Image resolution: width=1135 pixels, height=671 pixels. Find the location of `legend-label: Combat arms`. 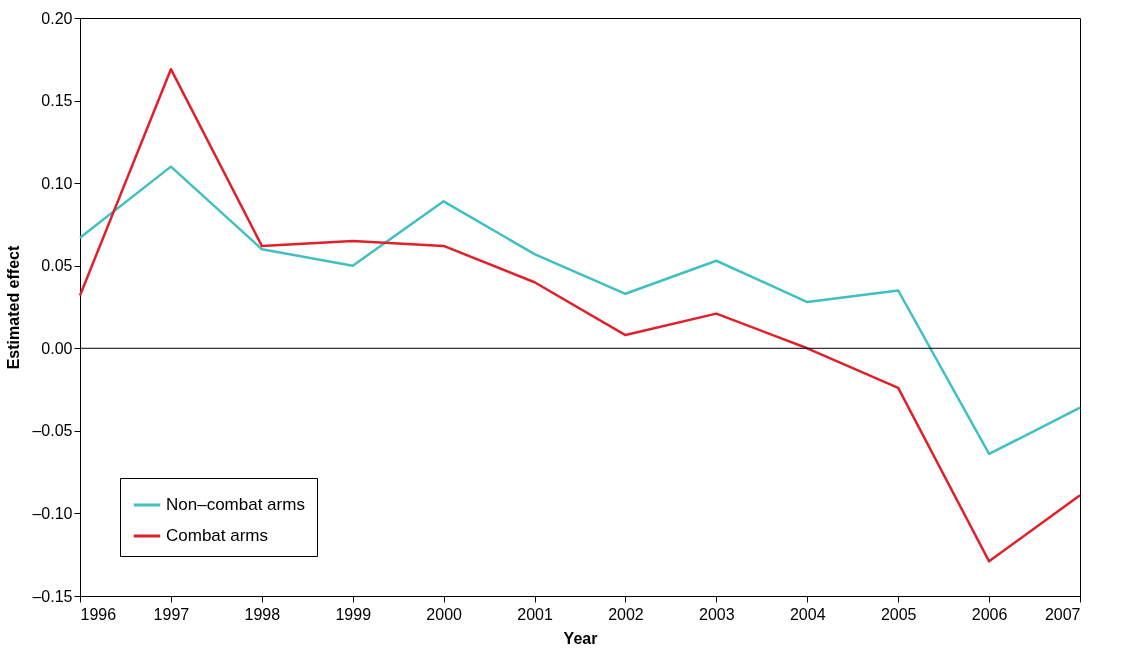

legend-label: Combat arms is located at coordinates (217, 535).